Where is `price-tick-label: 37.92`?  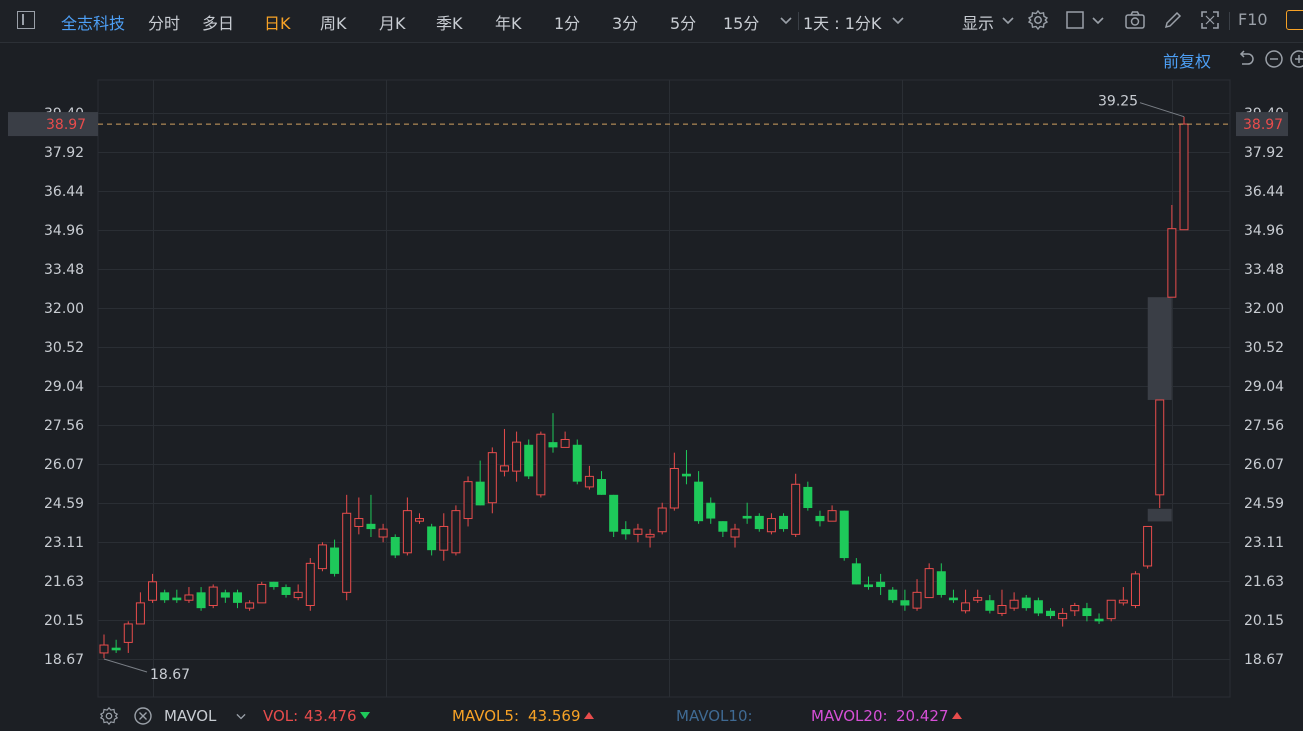 price-tick-label: 37.92 is located at coordinates (1264, 153).